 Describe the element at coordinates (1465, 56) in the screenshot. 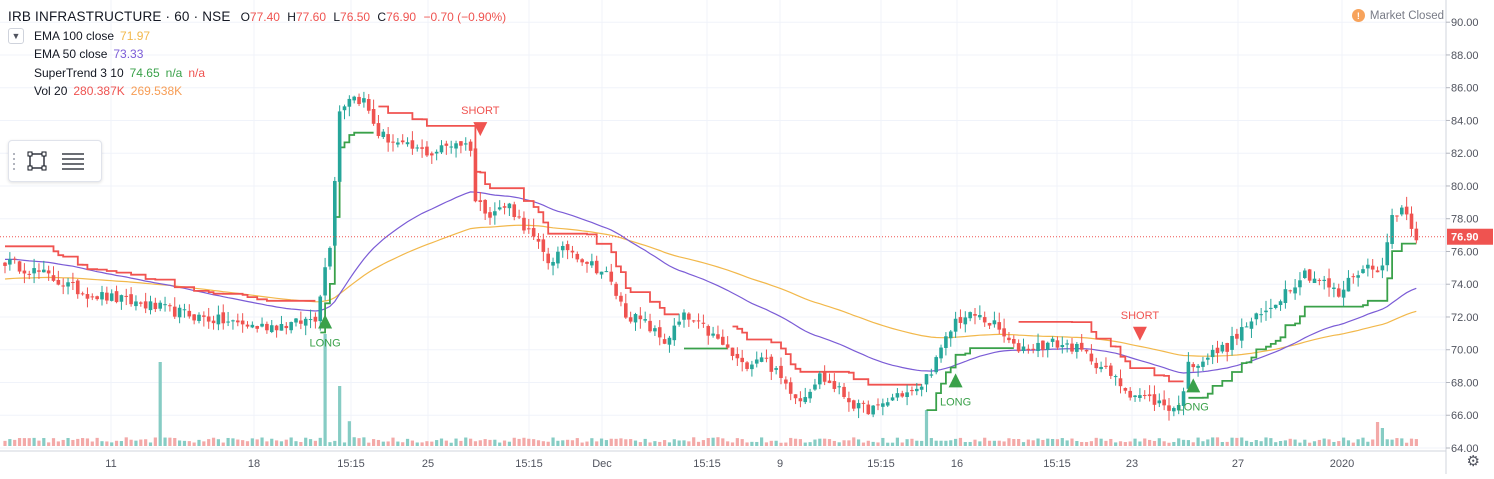

I see `price-axis-label: 88.00` at that location.